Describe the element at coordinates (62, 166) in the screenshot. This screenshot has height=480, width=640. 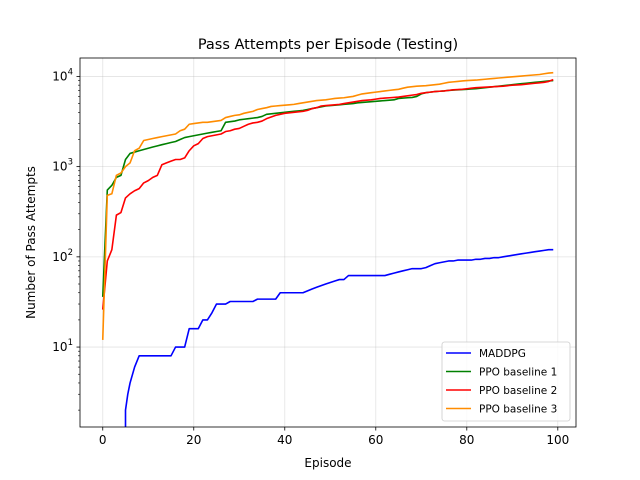
I see `y-tick-label: 10³` at that location.